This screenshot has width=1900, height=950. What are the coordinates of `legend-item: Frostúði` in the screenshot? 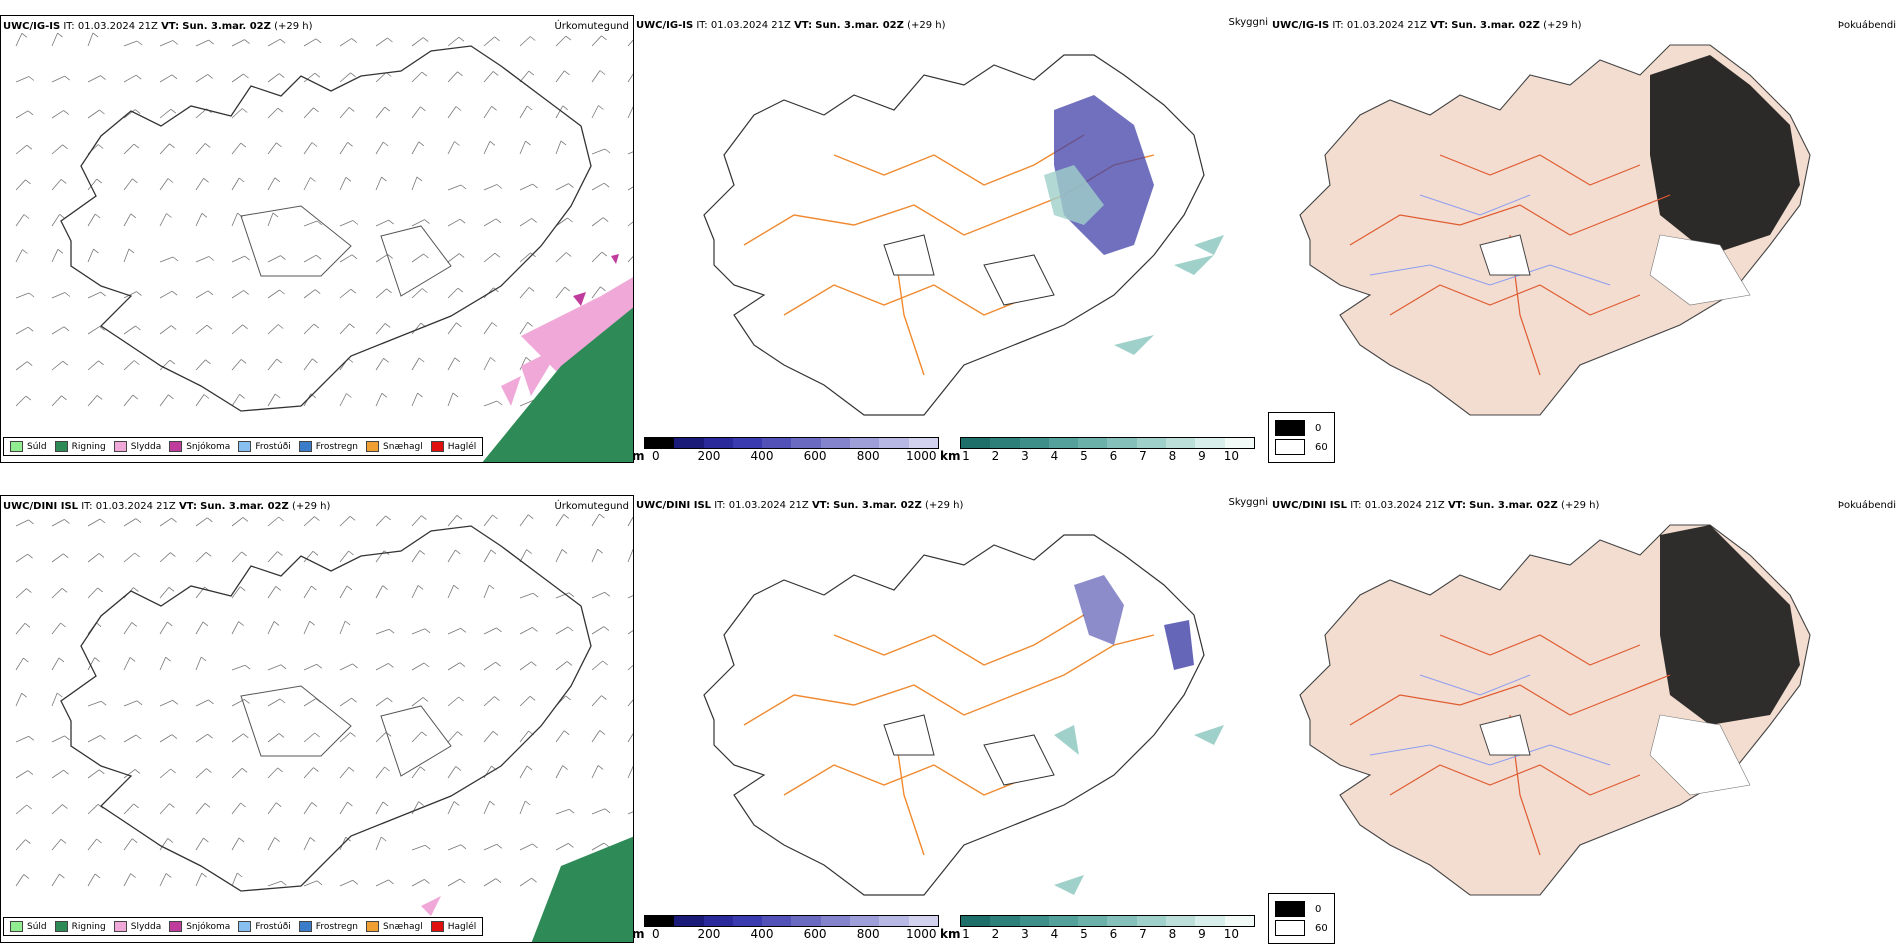 It's located at (264, 926).